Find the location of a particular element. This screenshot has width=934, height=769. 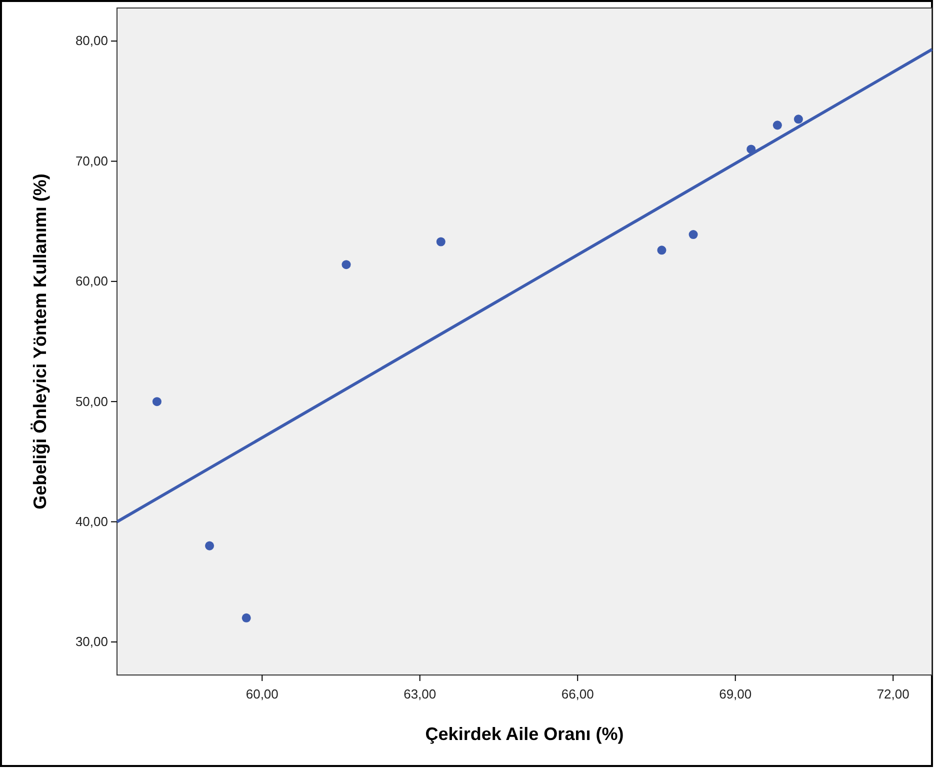

x-tick-label: 69,00 is located at coordinates (735, 694).